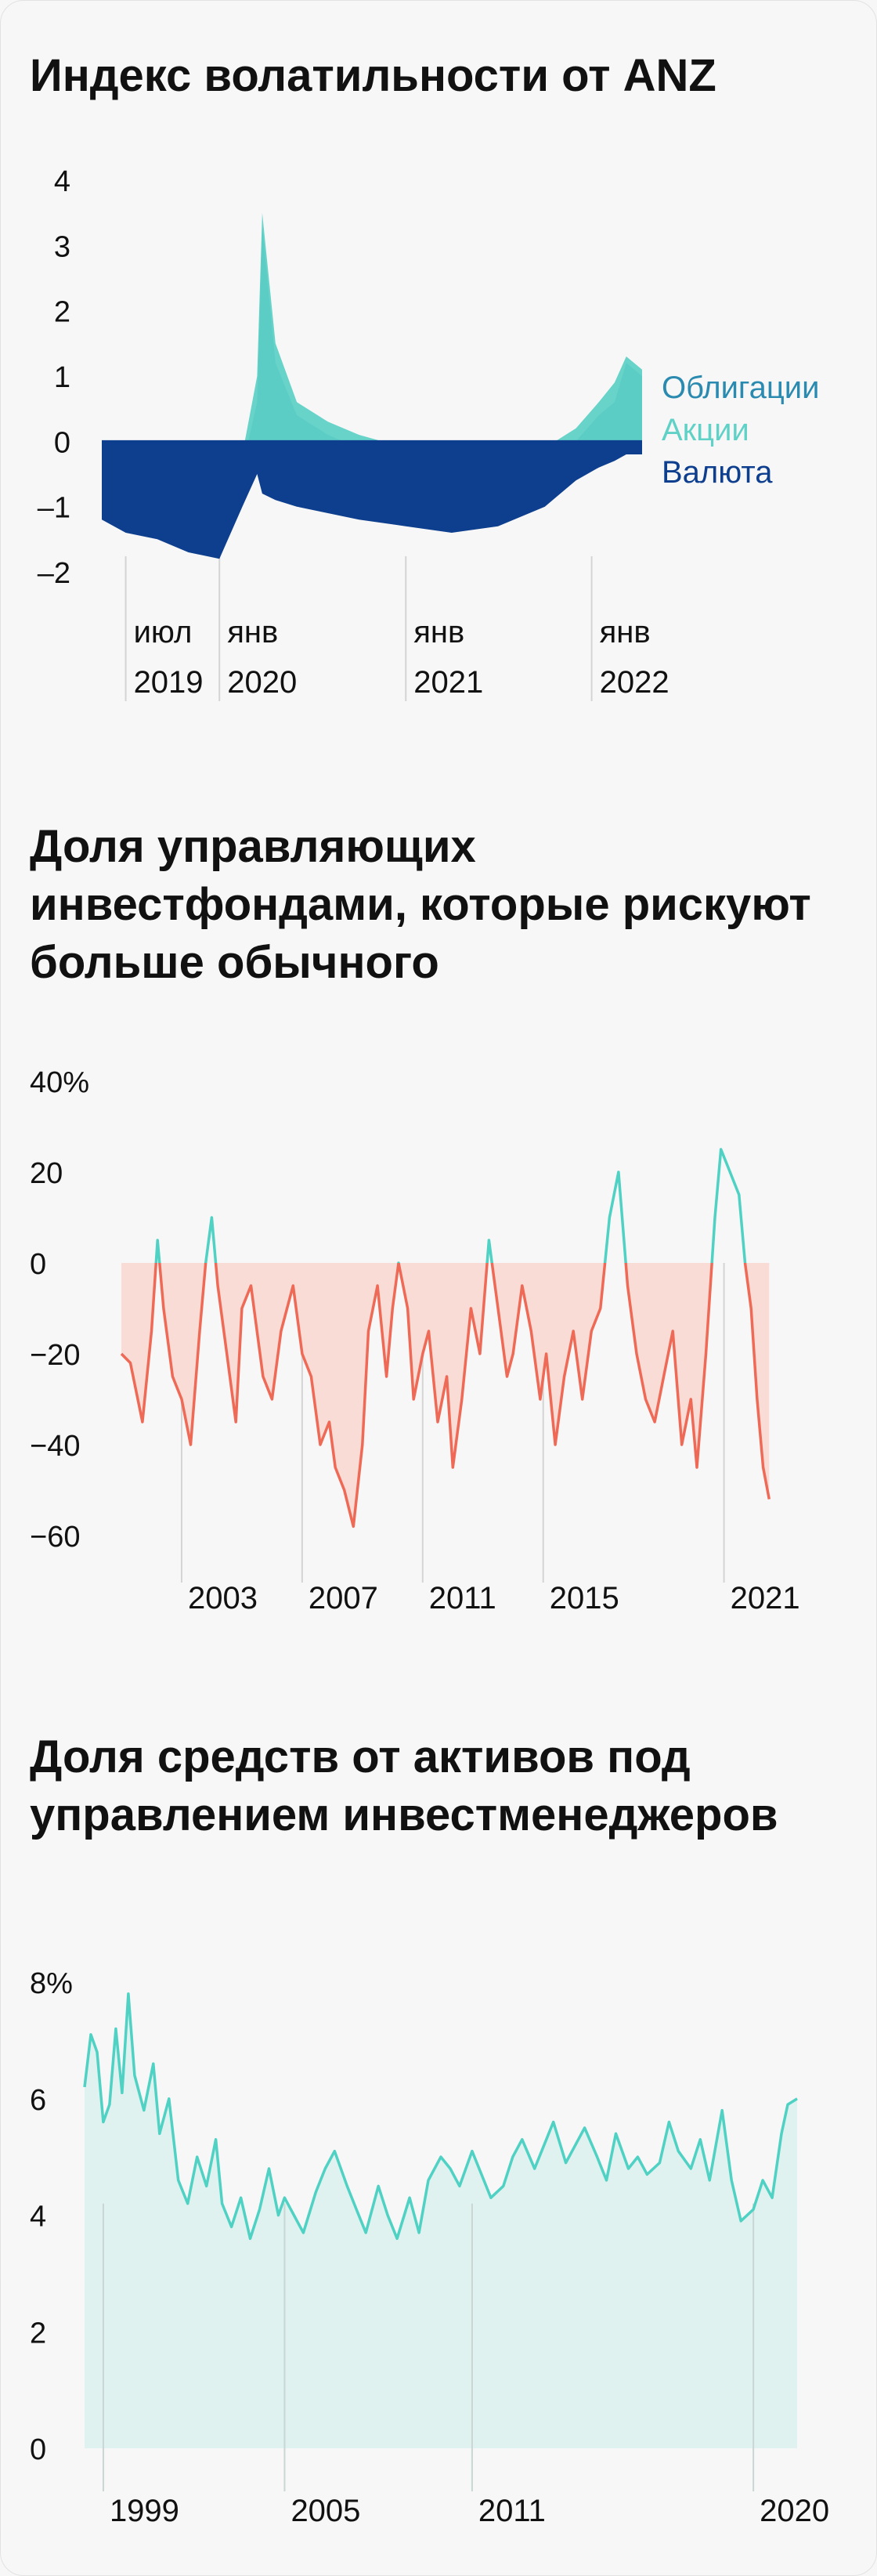 This screenshot has width=877, height=2576. I want to click on series-line-negative, so click(445, 1396).